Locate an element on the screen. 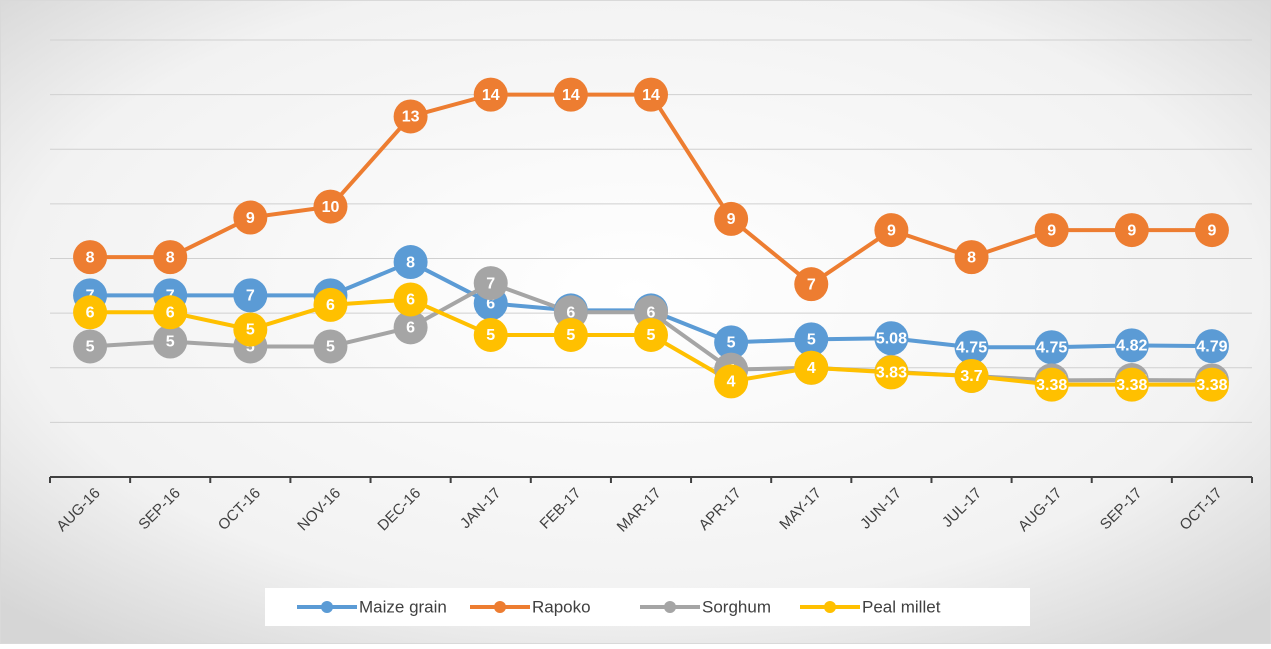 The image size is (1271, 649). data-label: 13 is located at coordinates (411, 117).